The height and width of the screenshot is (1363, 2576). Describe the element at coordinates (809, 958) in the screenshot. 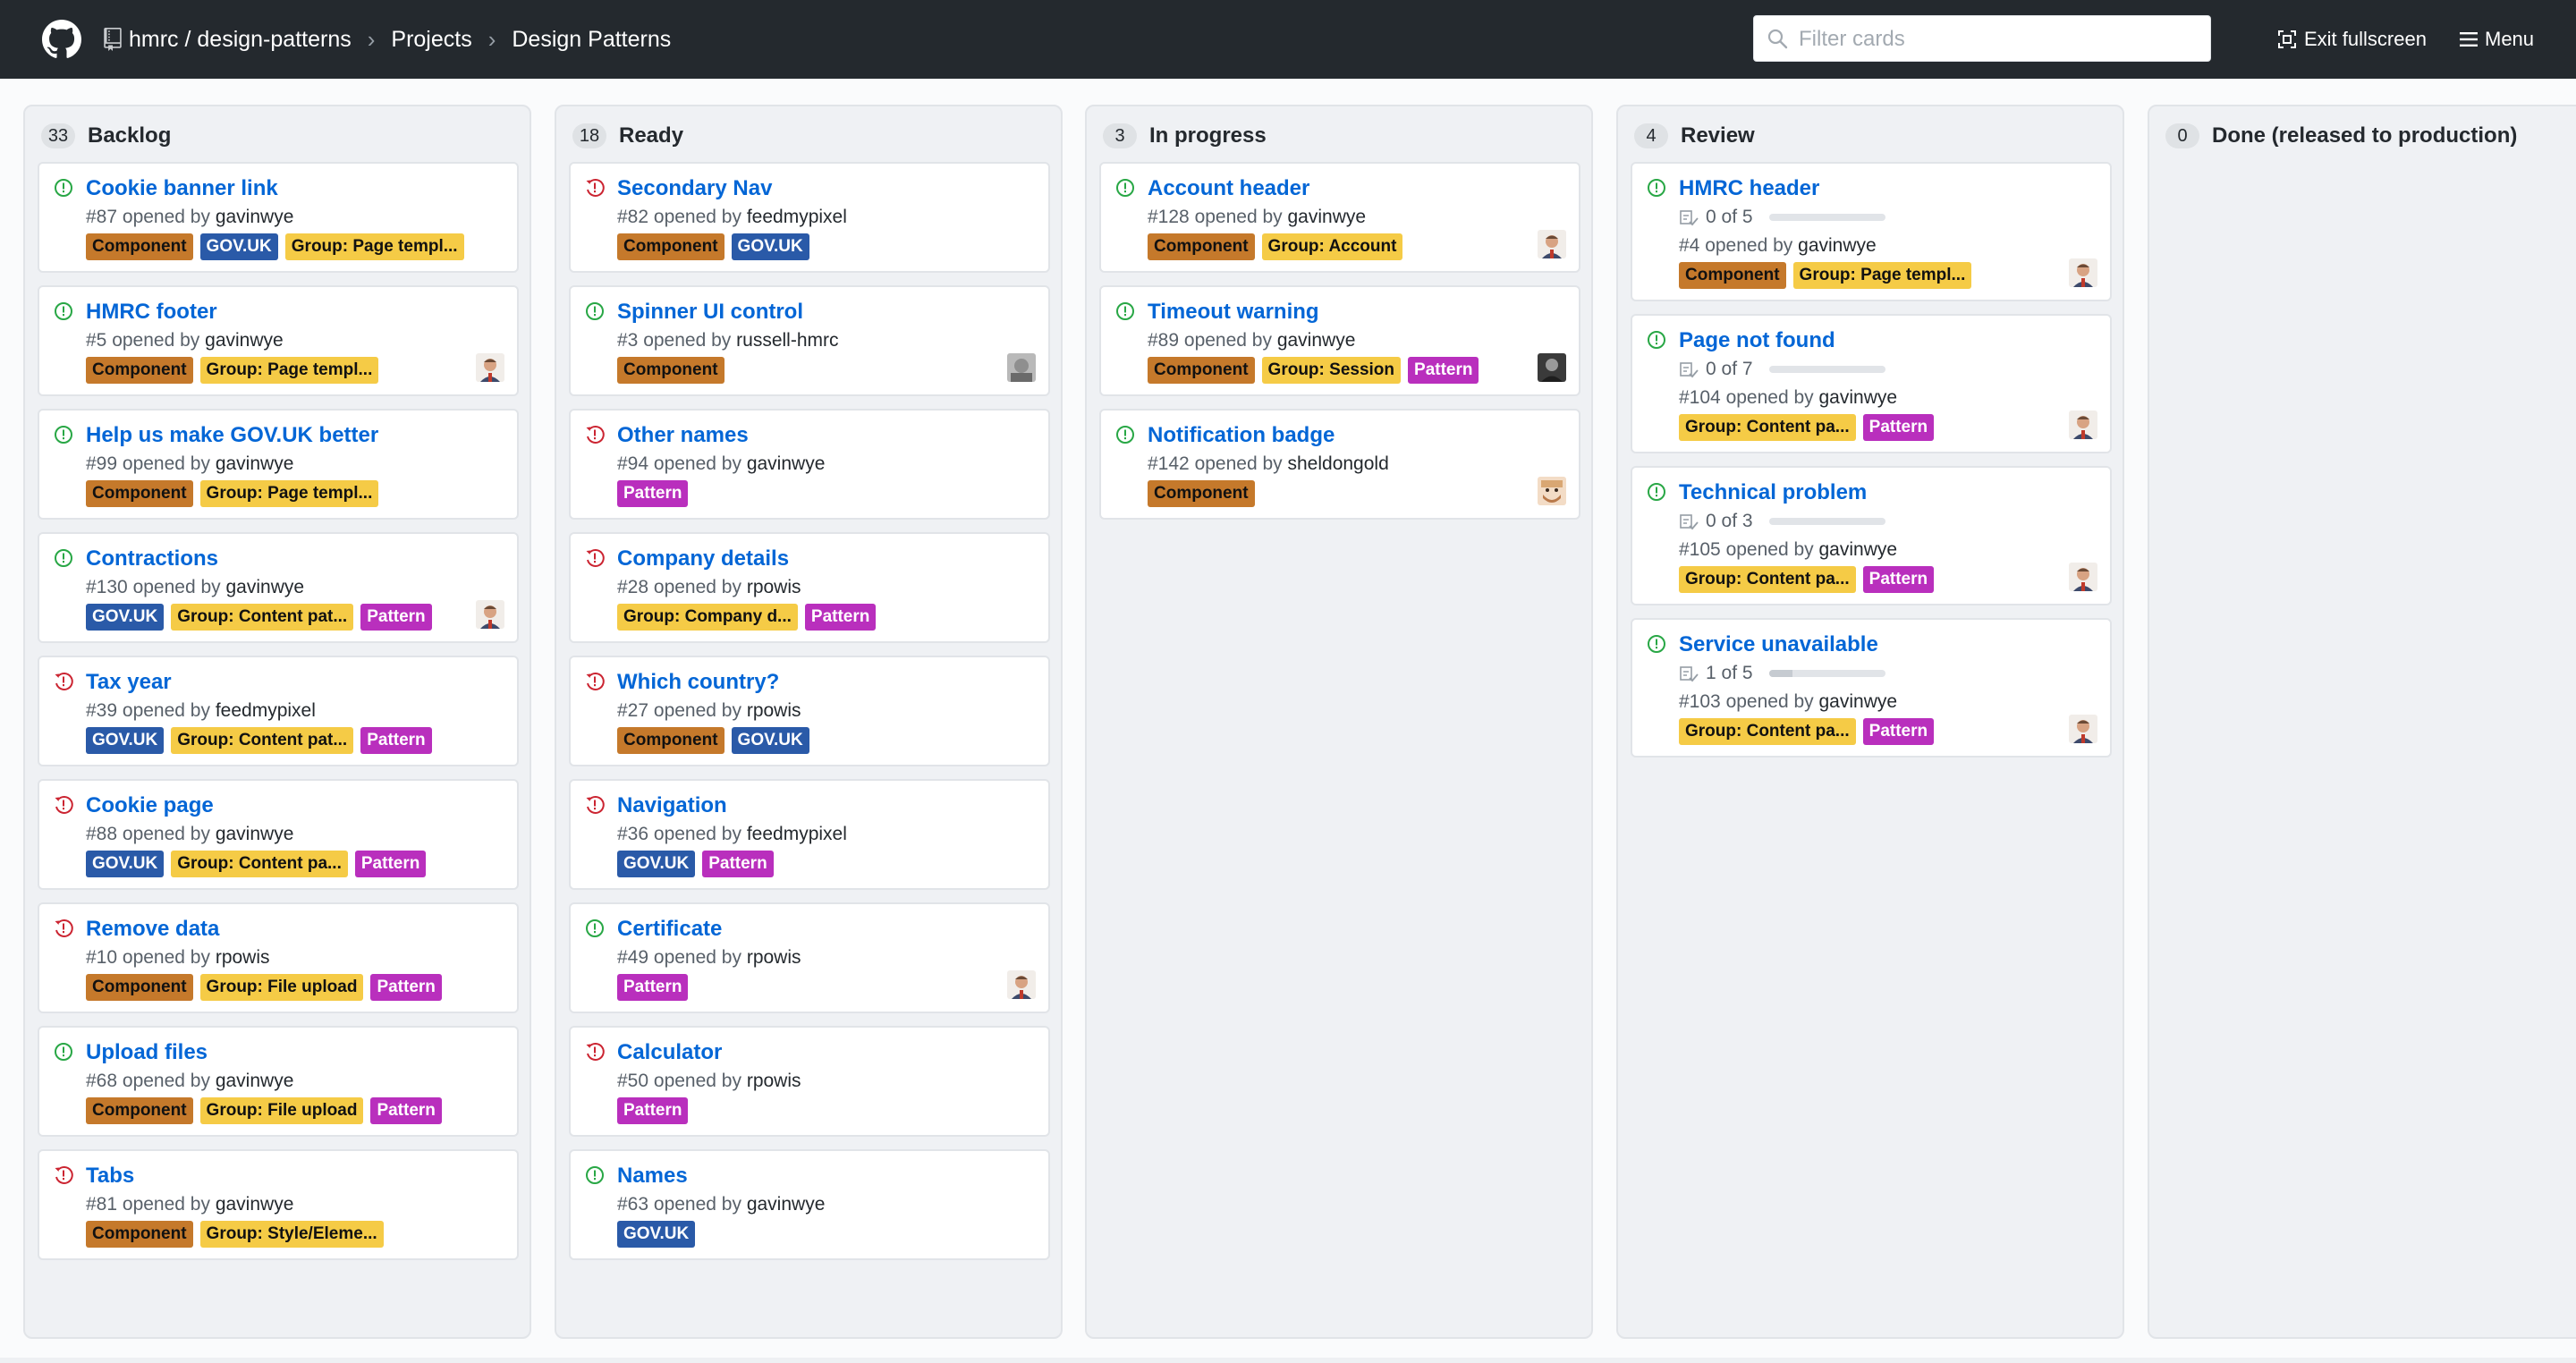

I see `issue-card: Certificate #49 opened by rpowis Pattern` at that location.